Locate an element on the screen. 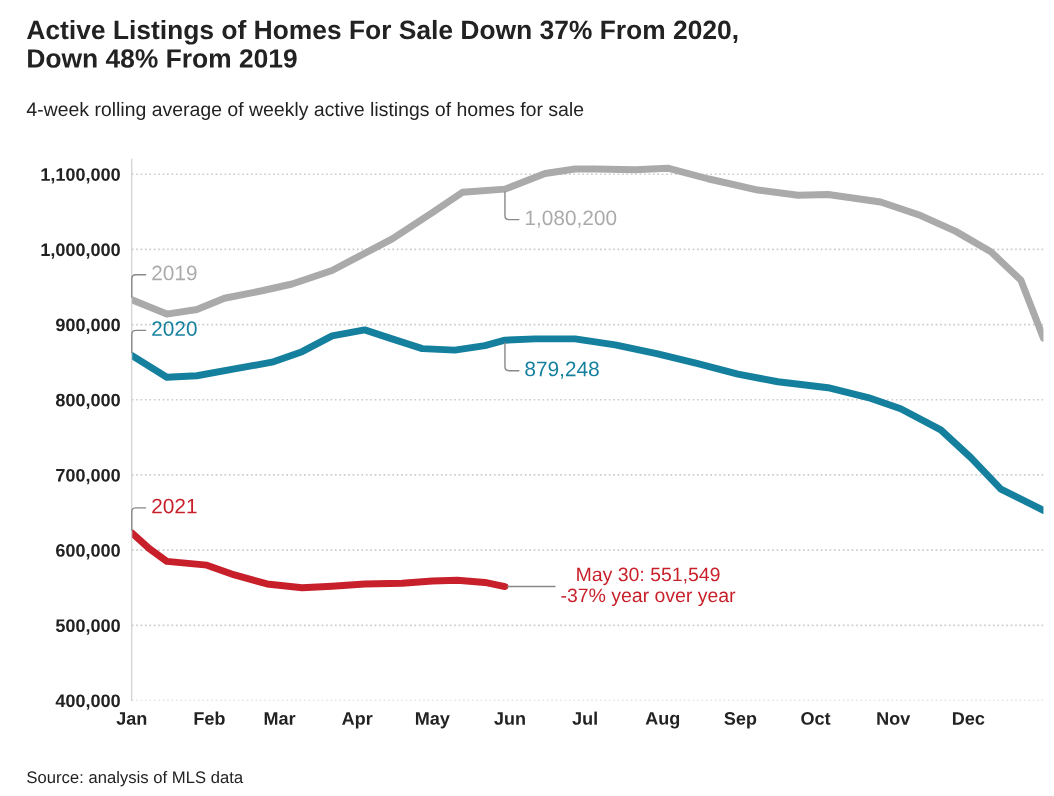 The height and width of the screenshot is (796, 1054). chart-title: Active Listings of Homes For Sale Down 37% From 2020, Down 48% From 2019 is located at coordinates (382, 43).